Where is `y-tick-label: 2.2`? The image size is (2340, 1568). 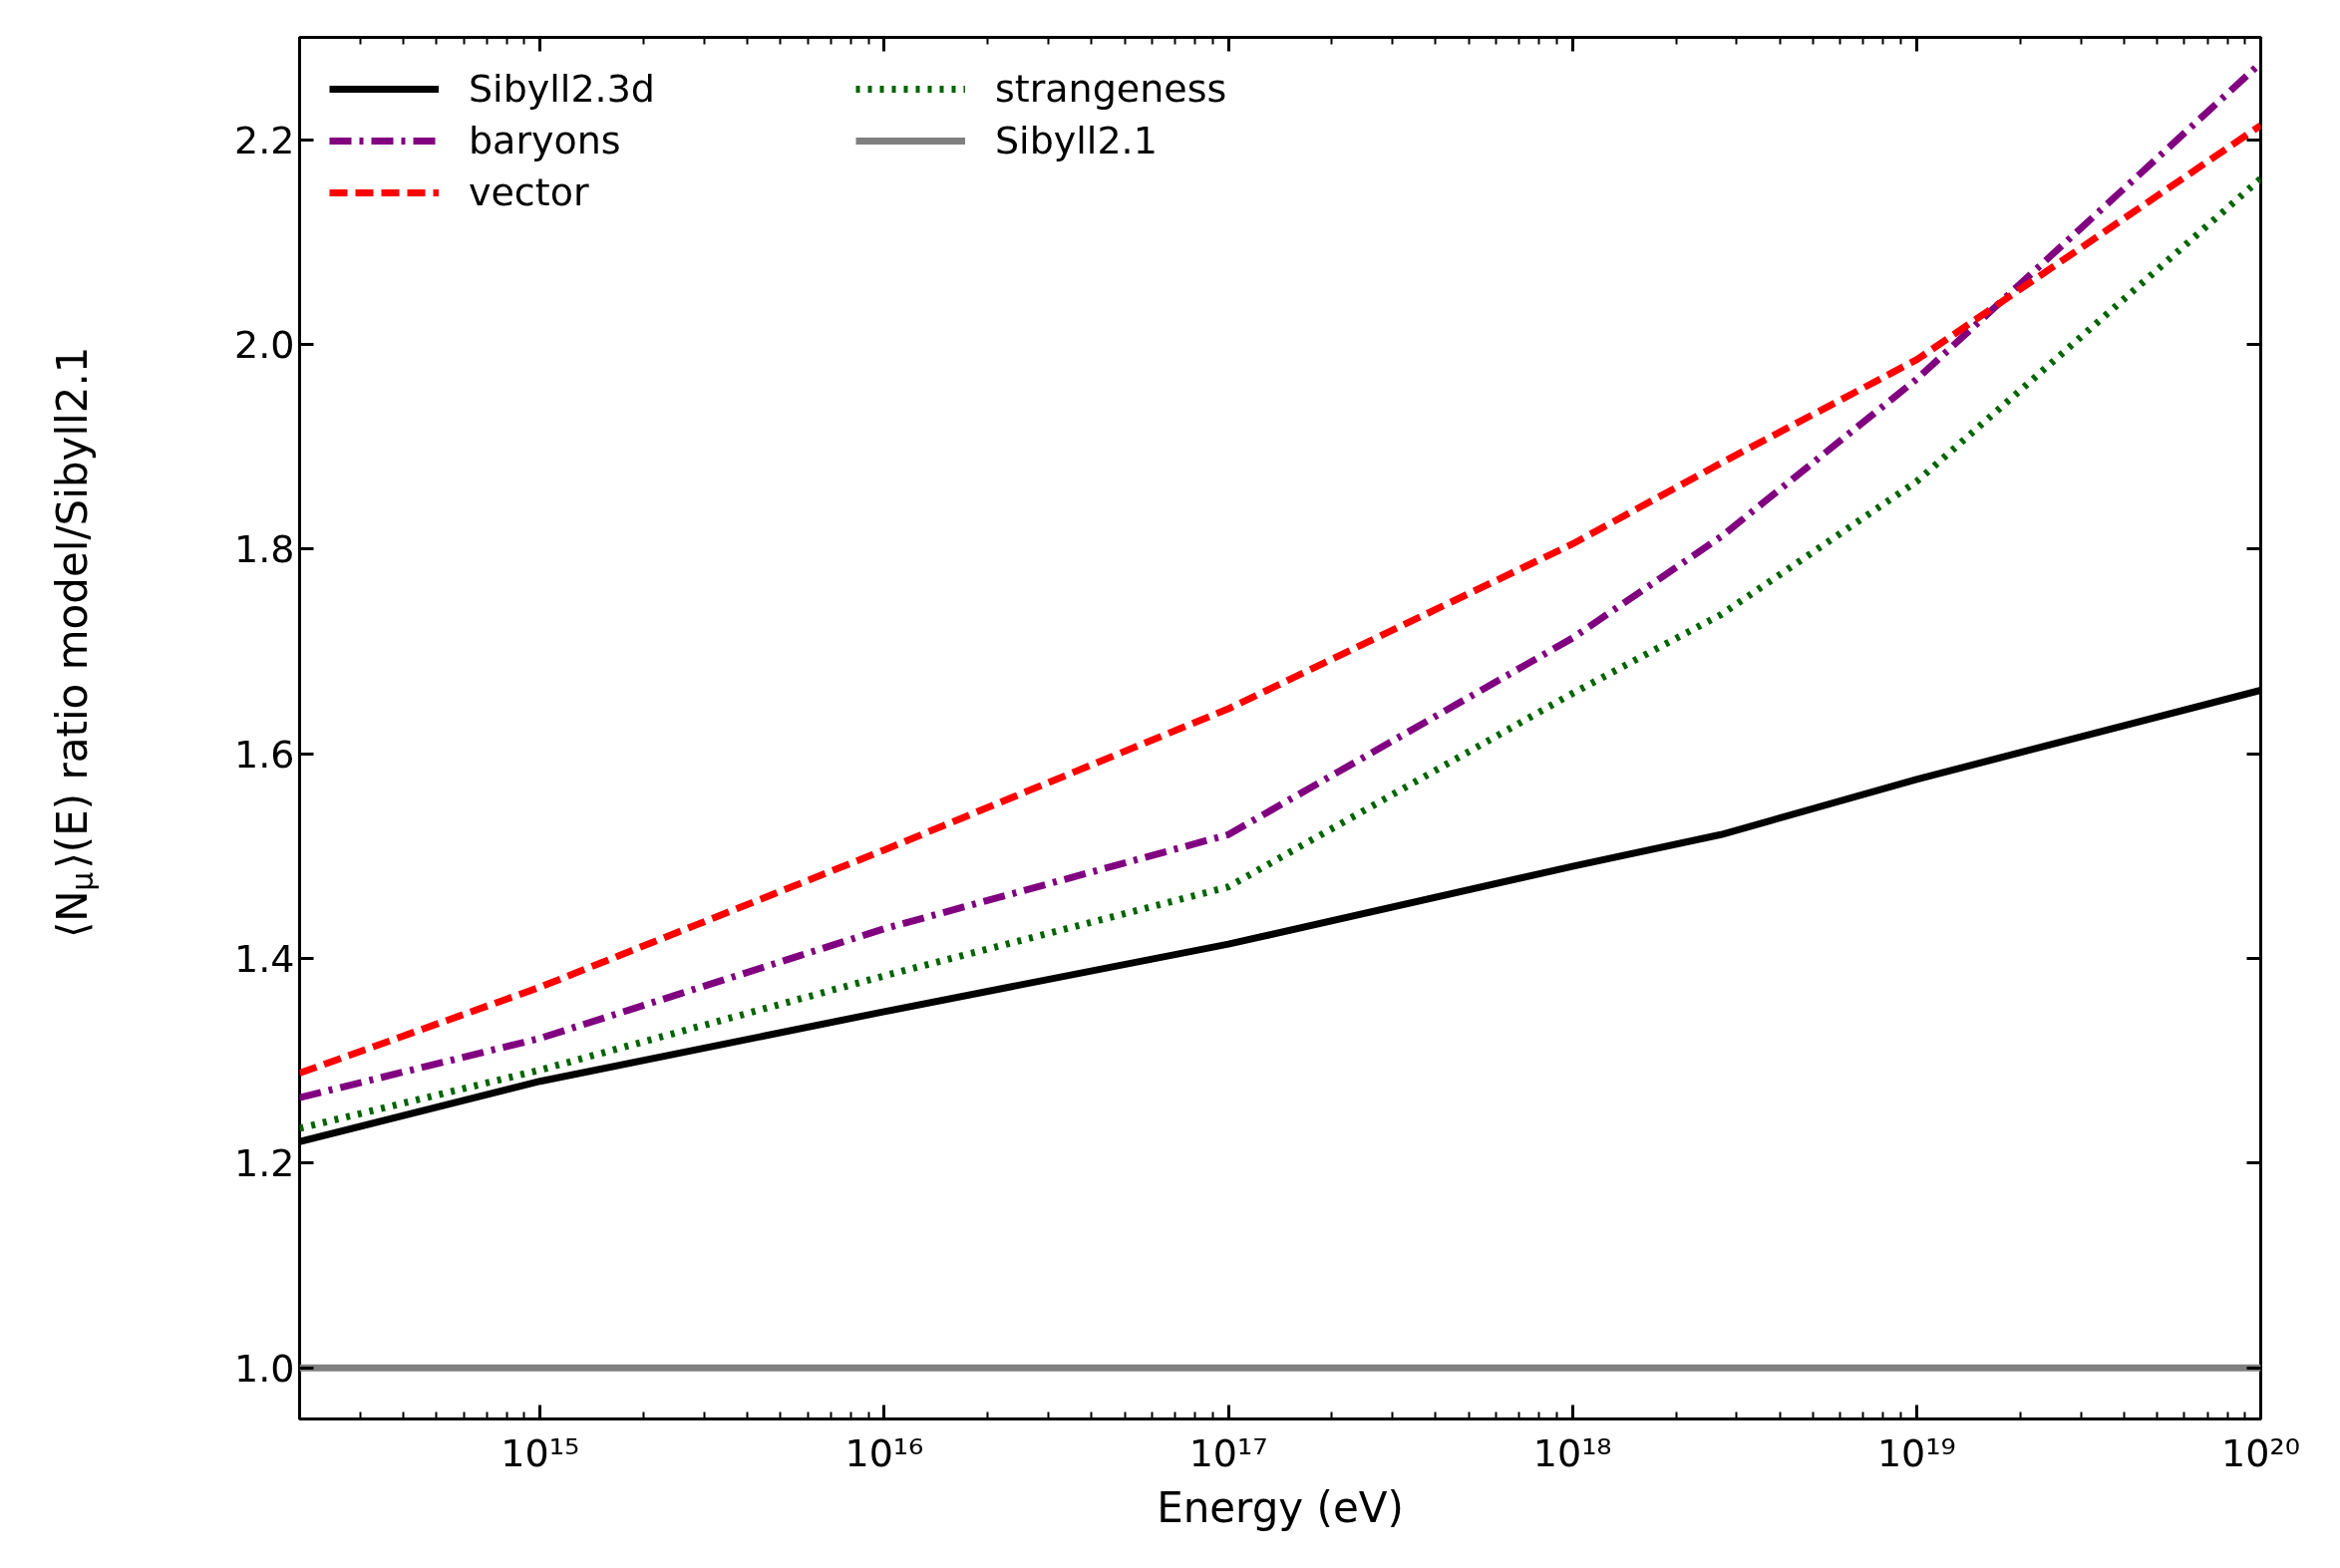 y-tick-label: 2.2 is located at coordinates (265, 140).